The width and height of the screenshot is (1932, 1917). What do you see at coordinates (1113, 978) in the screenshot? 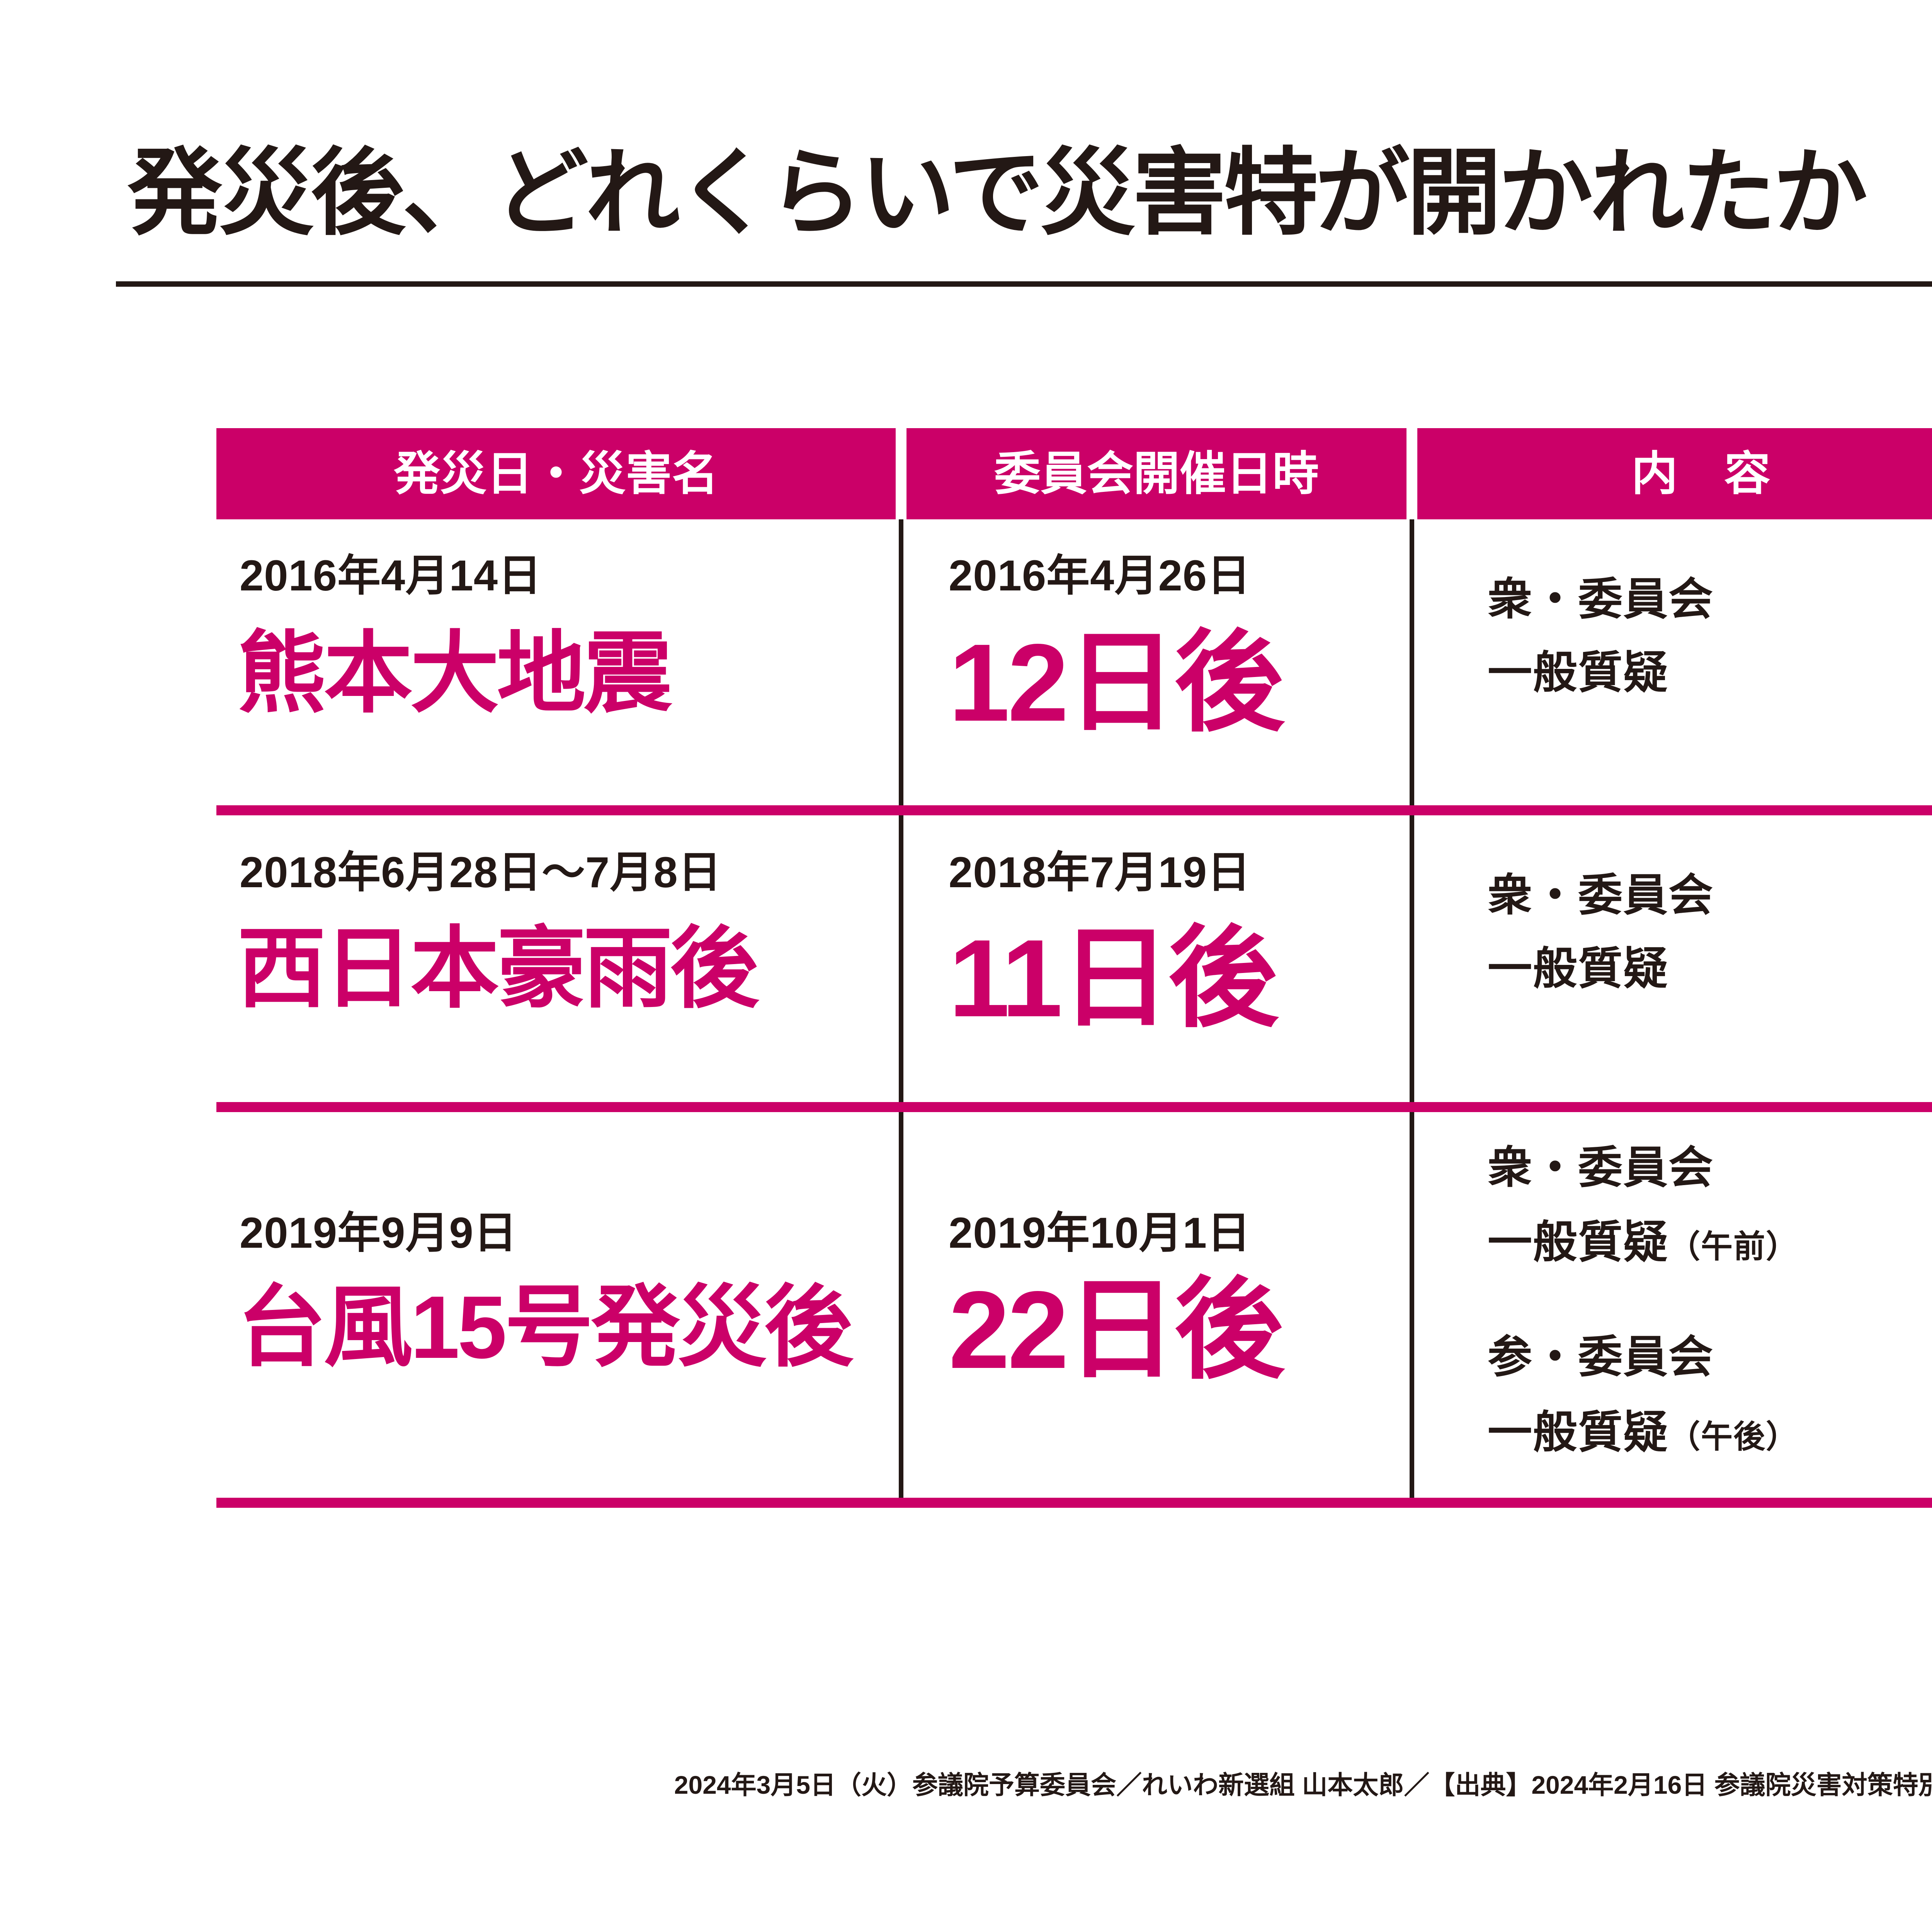
I see `days-after-cell: 11日後` at bounding box center [1113, 978].